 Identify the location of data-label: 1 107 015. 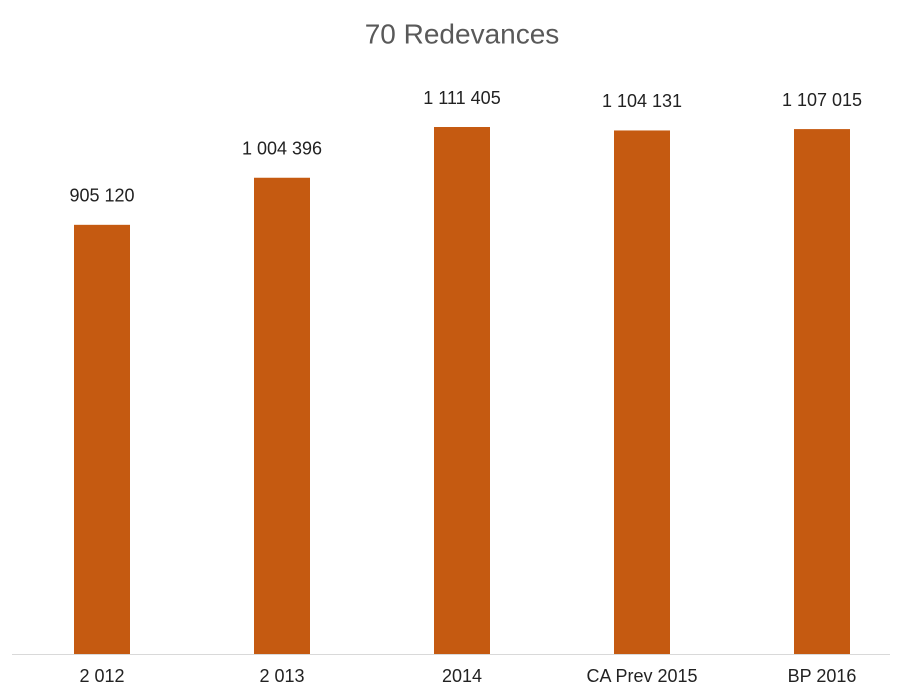
(822, 100).